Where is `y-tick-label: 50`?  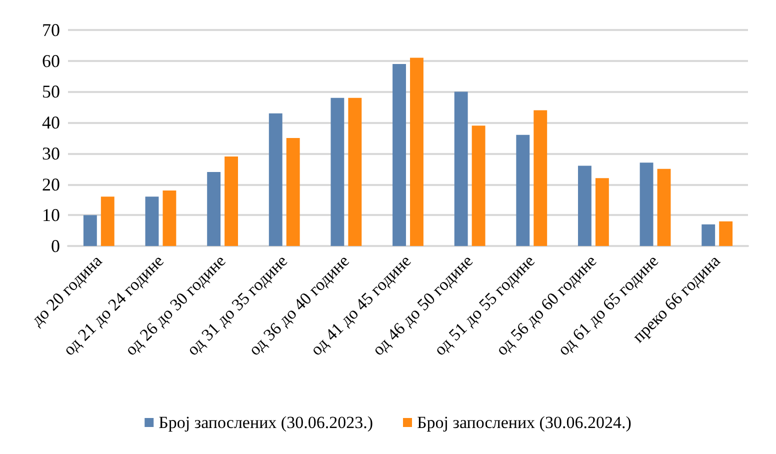 y-tick-label: 50 is located at coordinates (51, 92).